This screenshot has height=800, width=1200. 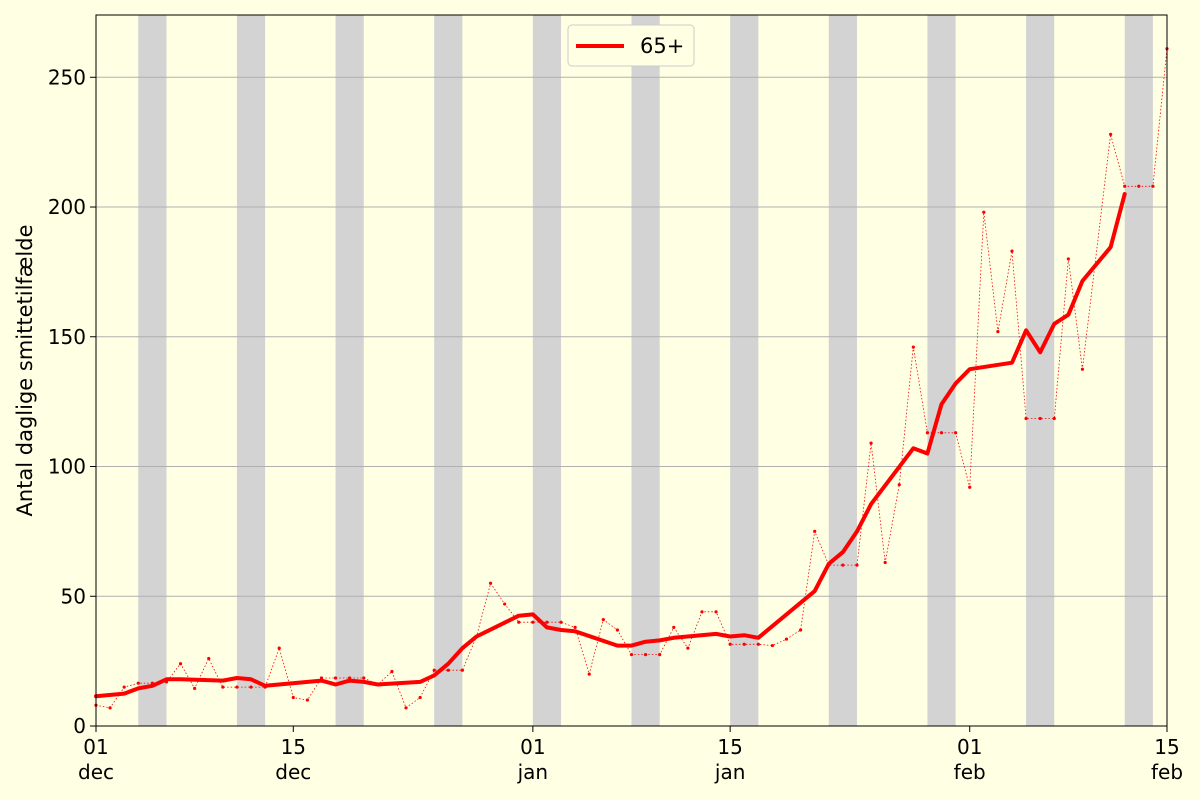 I want to click on y-tick-label: 100, so click(x=67, y=467).